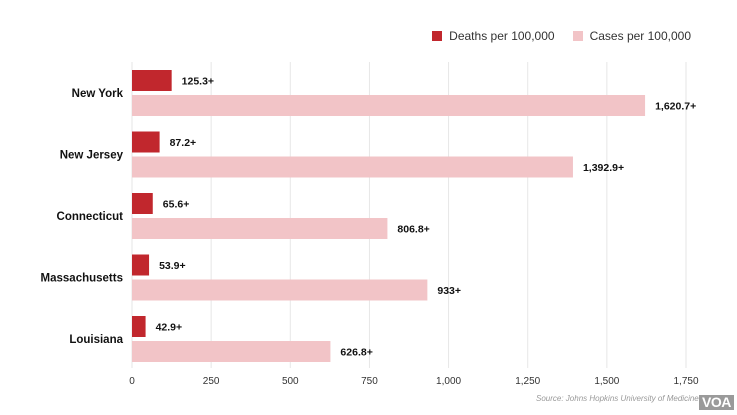 This screenshot has height=415, width=737. I want to click on x-tick-label: 1,250, so click(527, 381).